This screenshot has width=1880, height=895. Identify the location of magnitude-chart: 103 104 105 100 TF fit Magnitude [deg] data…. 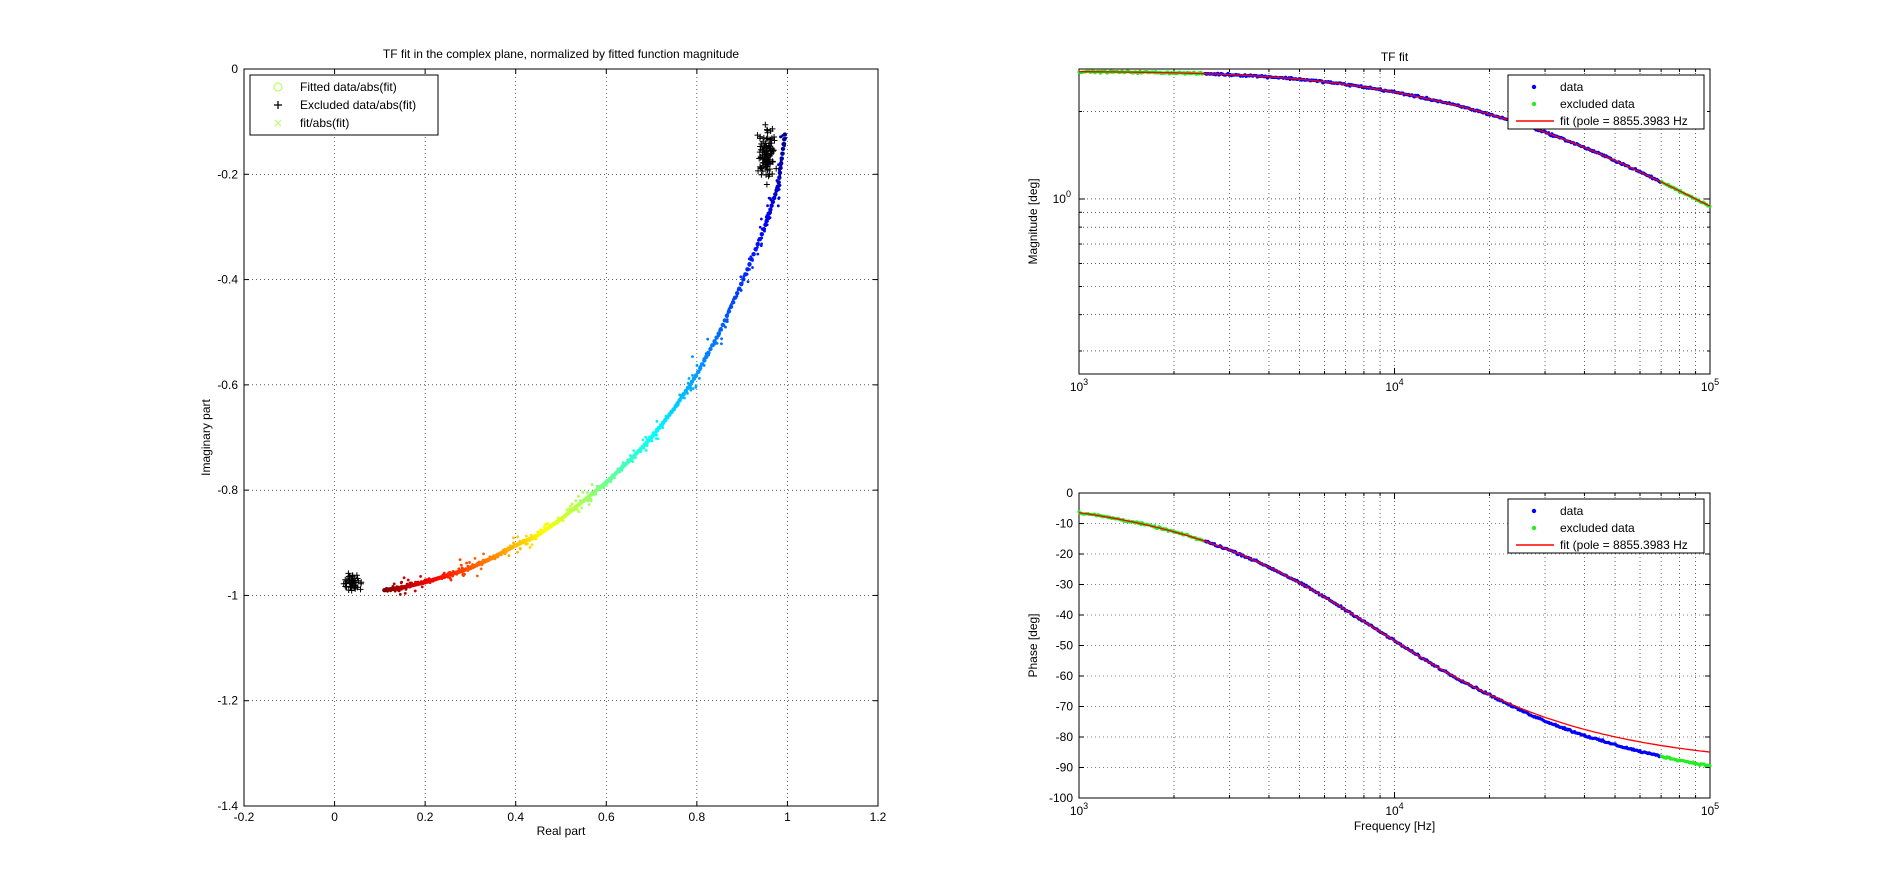
(1372, 222).